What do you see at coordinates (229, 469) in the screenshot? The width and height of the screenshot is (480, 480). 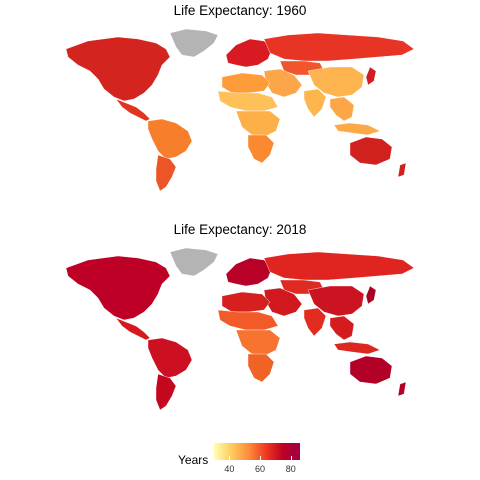 I see `legend-tick-label: 40` at bounding box center [229, 469].